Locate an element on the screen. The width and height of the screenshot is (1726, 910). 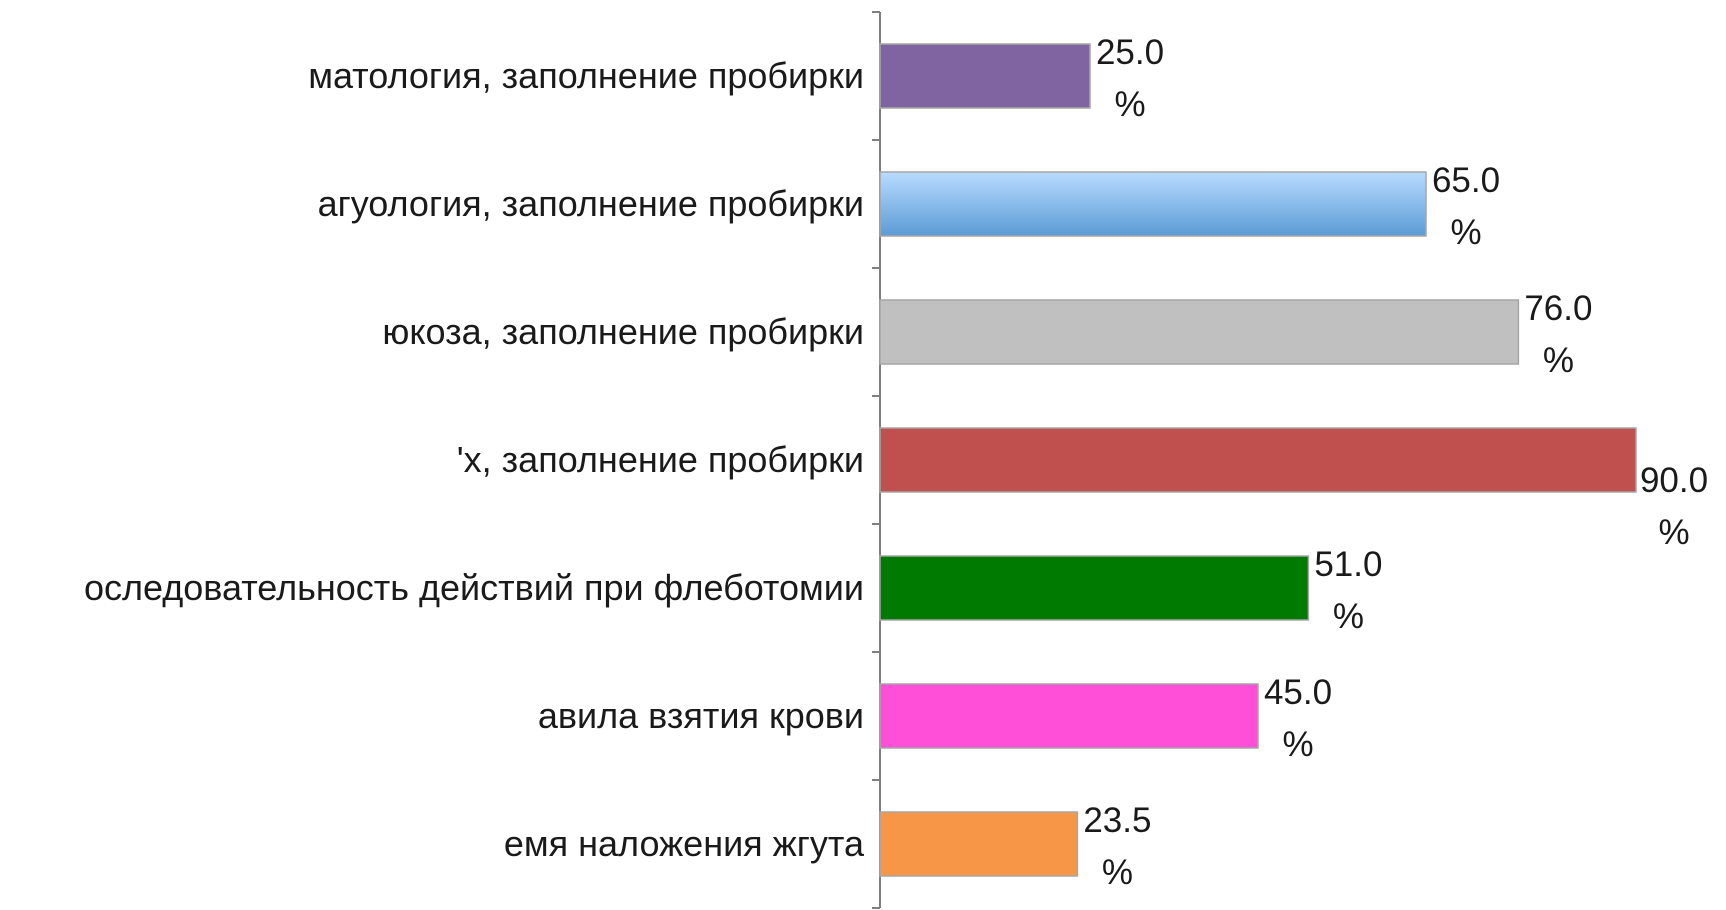
category-label: юкоза, заполнение пробирки is located at coordinates (623, 331).